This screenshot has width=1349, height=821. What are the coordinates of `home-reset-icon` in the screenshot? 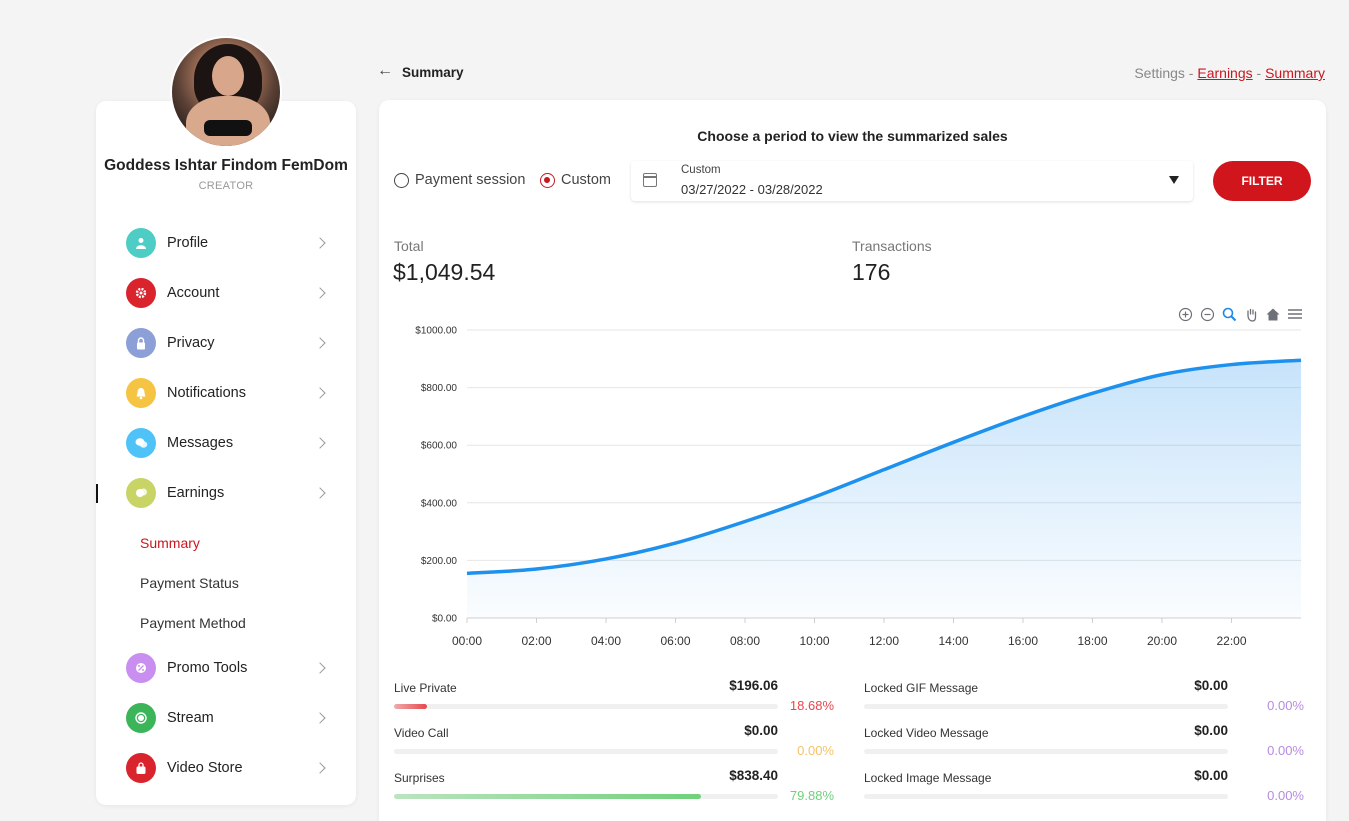 It's located at (1273, 314).